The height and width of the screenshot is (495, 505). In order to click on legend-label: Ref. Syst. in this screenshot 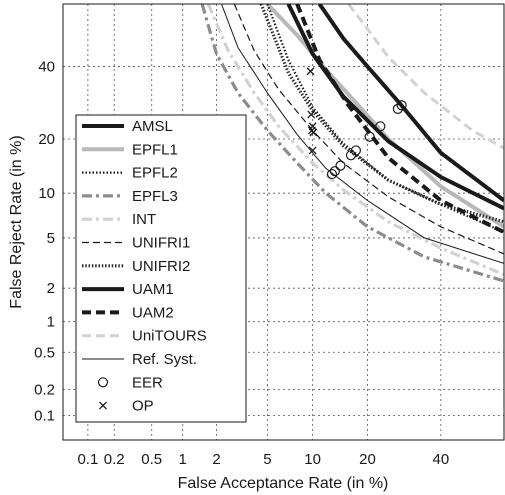, I will do `click(164, 359)`.